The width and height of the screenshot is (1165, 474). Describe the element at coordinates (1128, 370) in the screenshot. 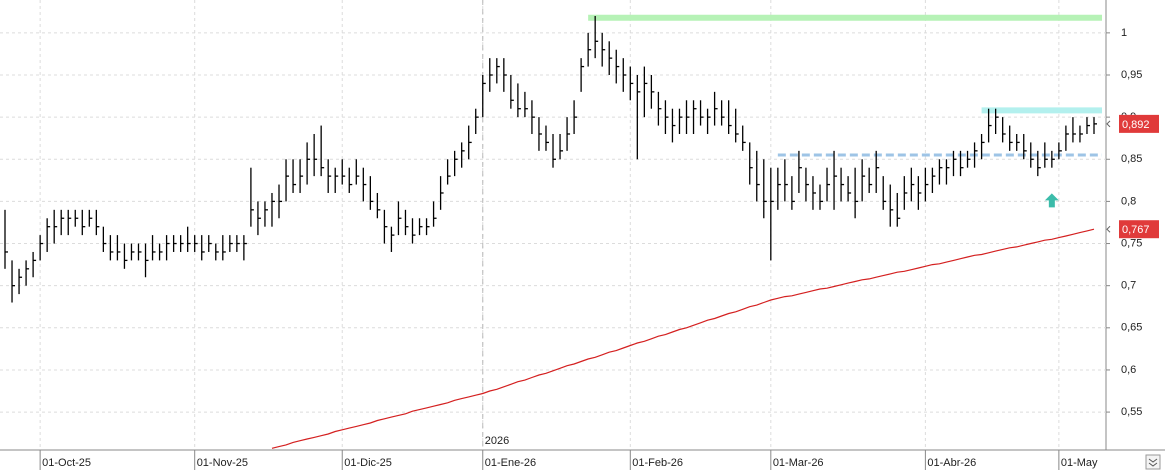

I see `y-tick-label: 0,6` at that location.